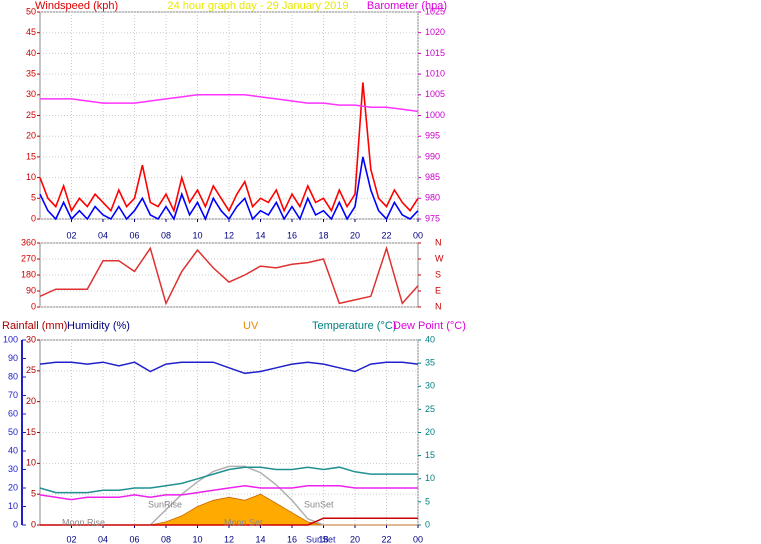 The image size is (761, 544). I want to click on y2-tick-label: 10, so click(430, 478).